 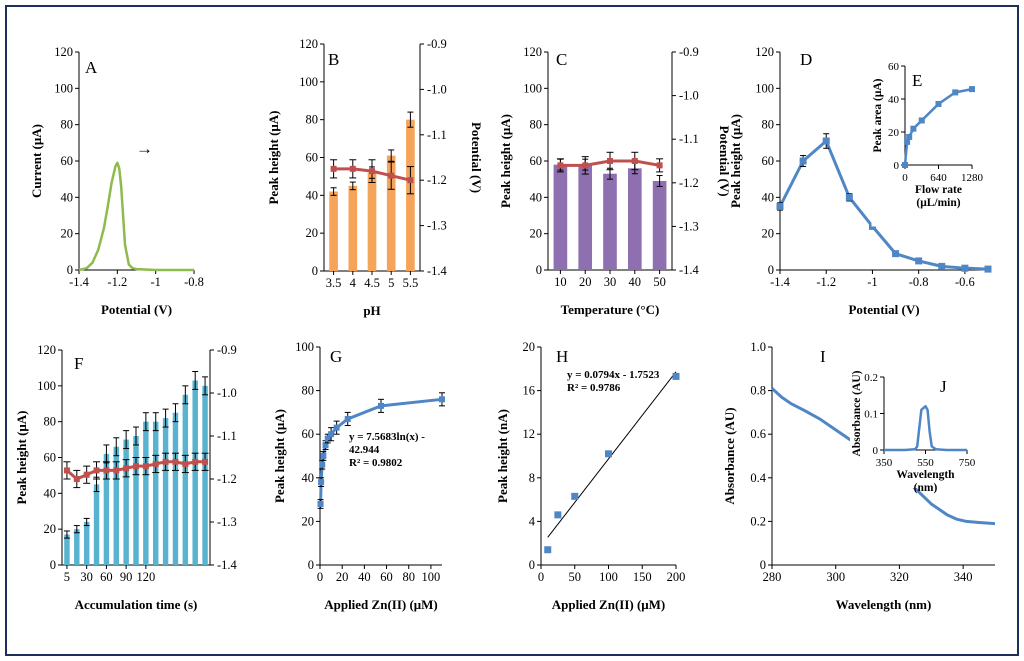 I want to click on H-ytick-label: 4, so click(x=532, y=521).